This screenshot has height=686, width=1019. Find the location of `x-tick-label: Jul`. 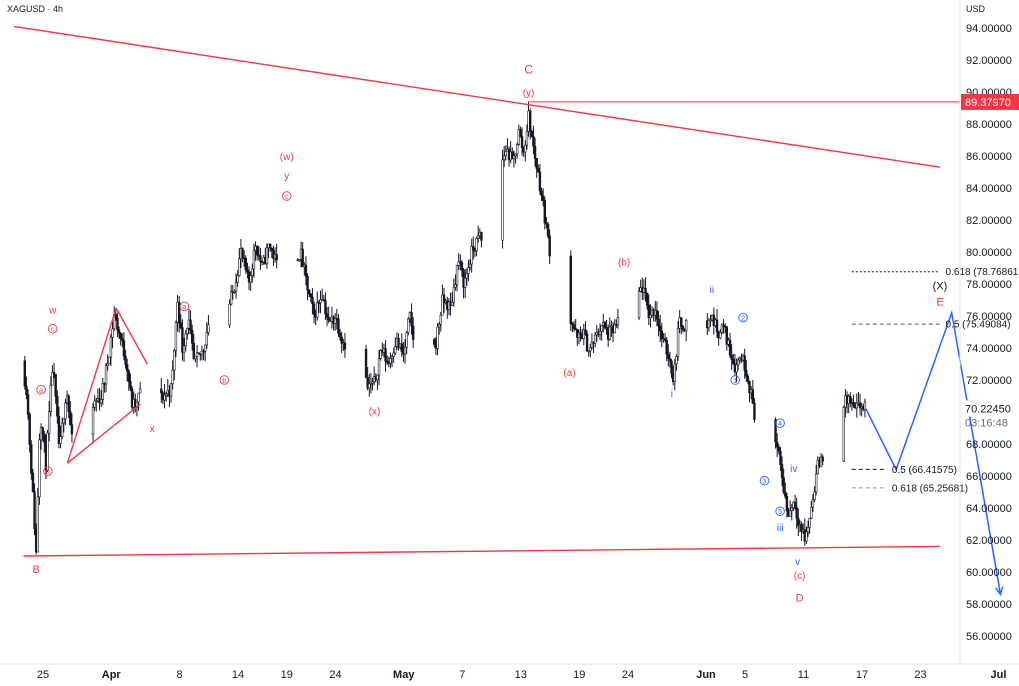

x-tick-label: Jul is located at coordinates (999, 675).